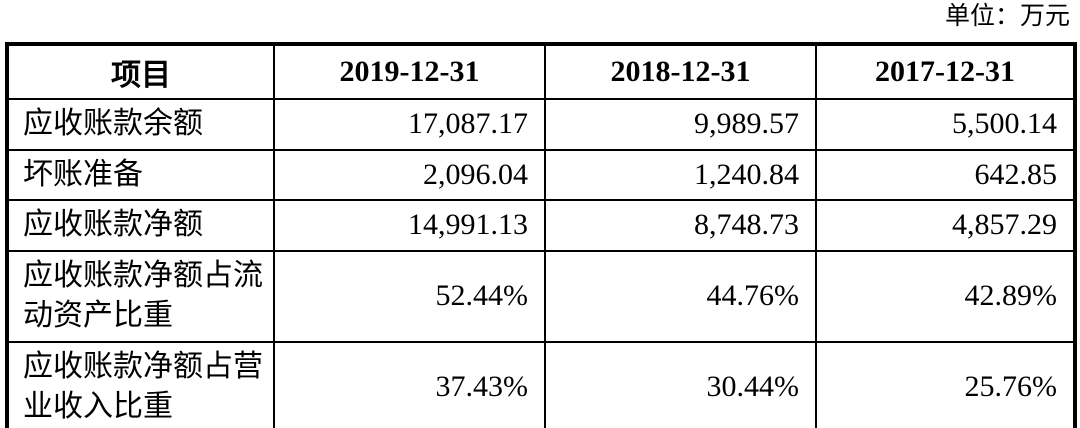  Describe the element at coordinates (680, 384) in the screenshot. I see `cell-value: 30.44%` at that location.